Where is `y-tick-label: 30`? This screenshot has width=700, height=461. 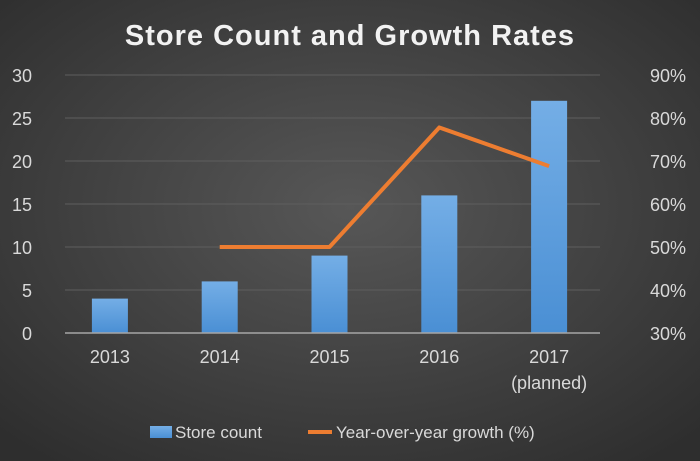
y-tick-label: 30 is located at coordinates (22, 76).